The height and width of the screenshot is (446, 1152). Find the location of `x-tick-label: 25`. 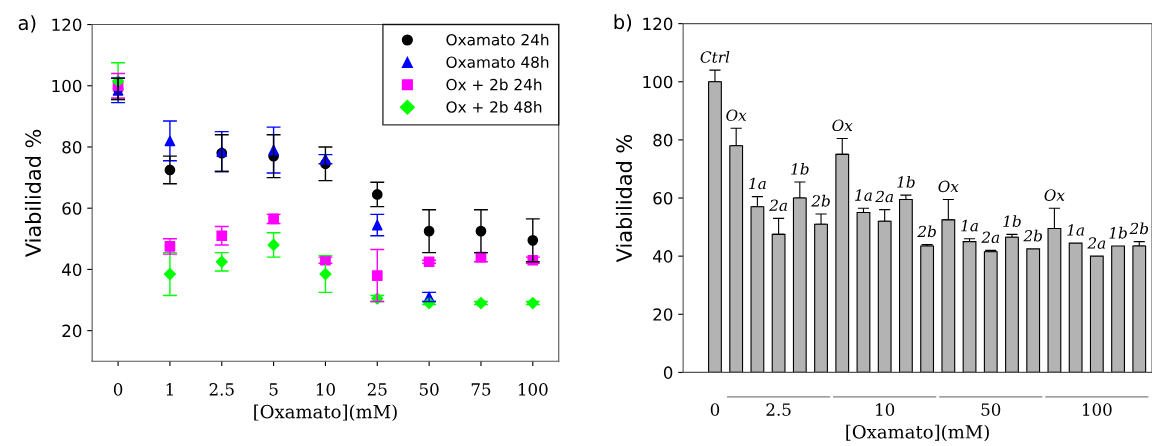

x-tick-label: 25 is located at coordinates (377, 389).